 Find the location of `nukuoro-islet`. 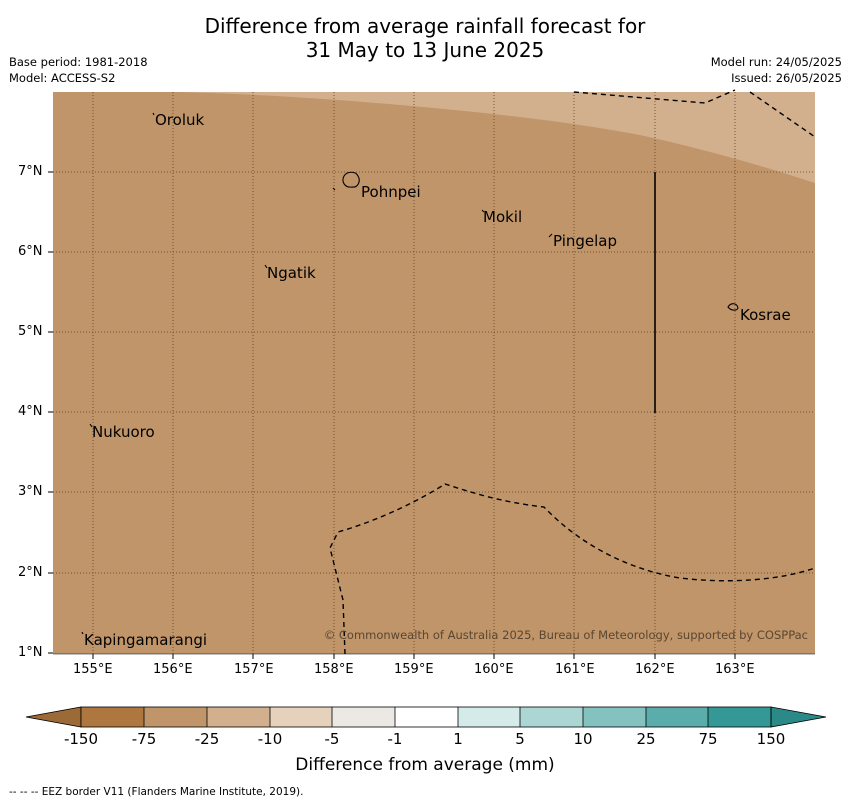

nukuoro-islet is located at coordinates (91, 425).